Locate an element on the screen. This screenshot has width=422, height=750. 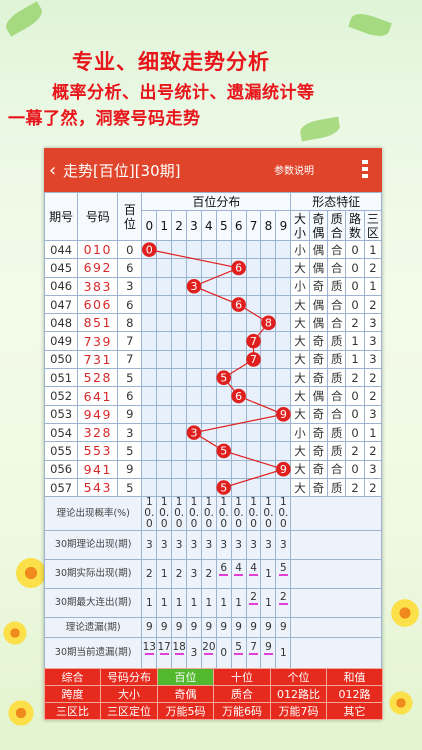
feature-bigsmall: 大 is located at coordinates (300, 268).